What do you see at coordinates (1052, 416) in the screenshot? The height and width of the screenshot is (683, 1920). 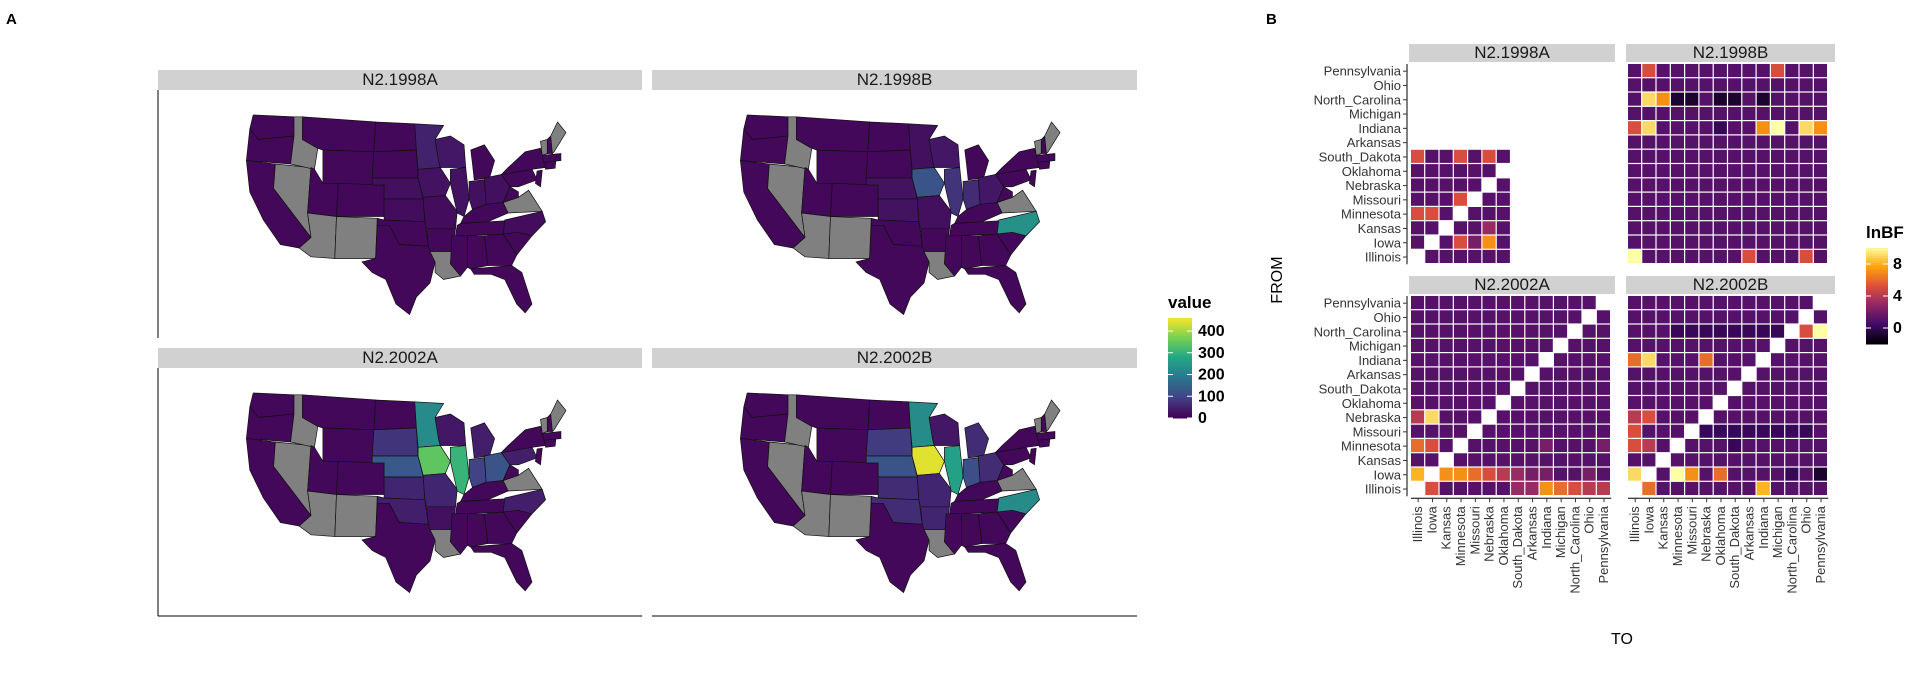 I see `state-maine` at bounding box center [1052, 416].